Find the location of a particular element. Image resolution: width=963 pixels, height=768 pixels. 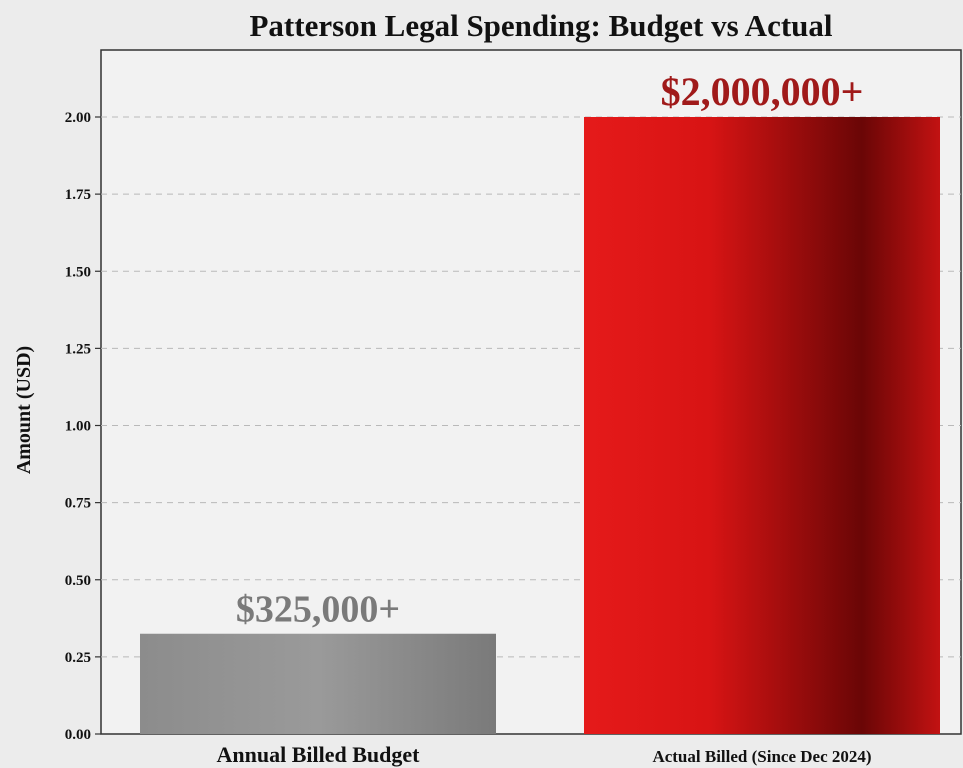

y-tick-label: 1.50 is located at coordinates (78, 272).